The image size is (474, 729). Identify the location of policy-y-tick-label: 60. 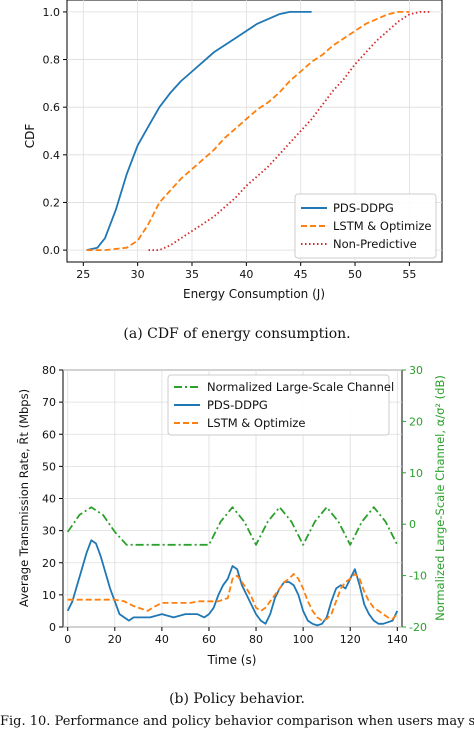
(49, 434).